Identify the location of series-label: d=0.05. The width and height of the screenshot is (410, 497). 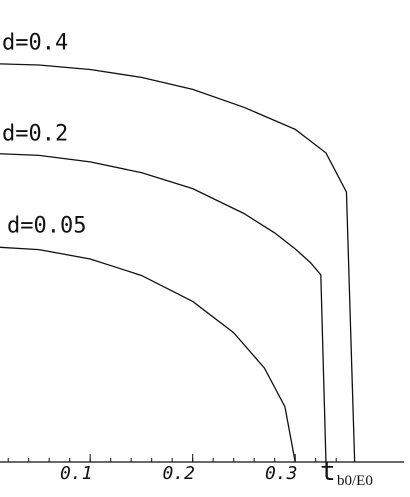
(46, 226).